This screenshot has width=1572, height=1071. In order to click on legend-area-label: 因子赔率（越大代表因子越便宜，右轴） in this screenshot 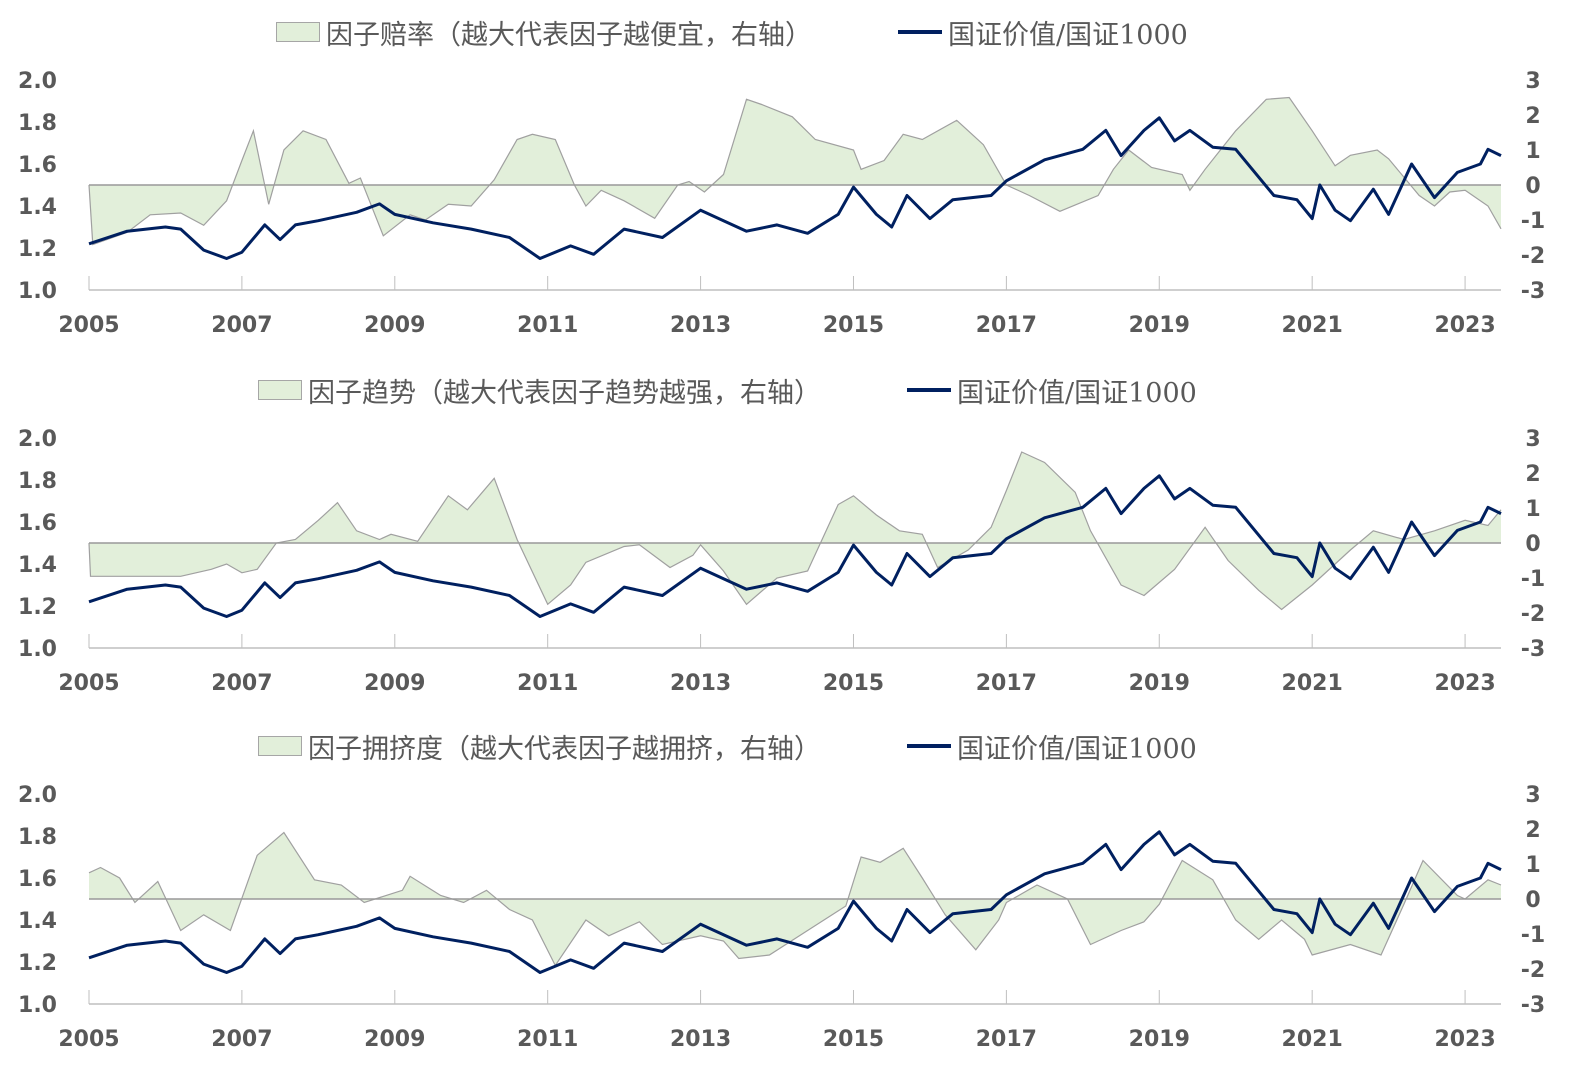, I will do `click(569, 35)`.